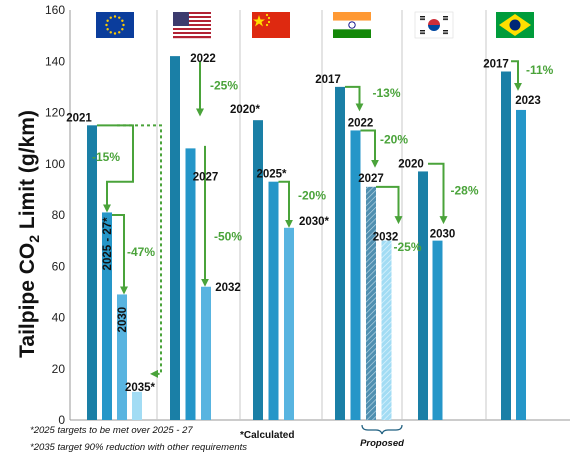  I want to click on brazil-globe, so click(515, 25).